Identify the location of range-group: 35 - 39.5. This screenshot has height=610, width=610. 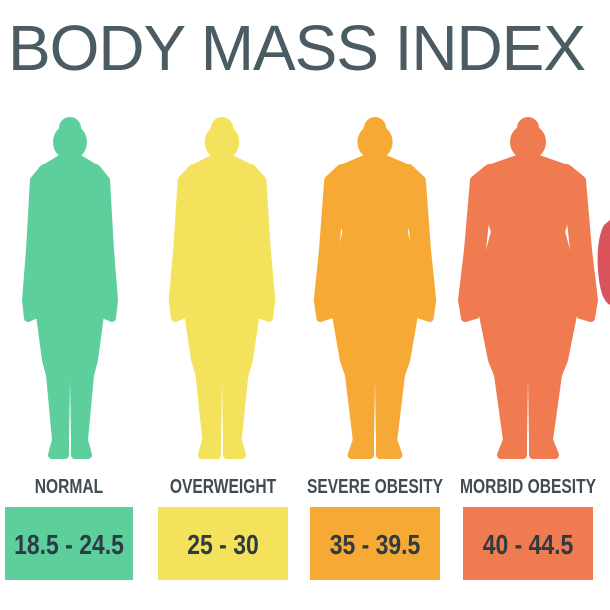
(375, 545).